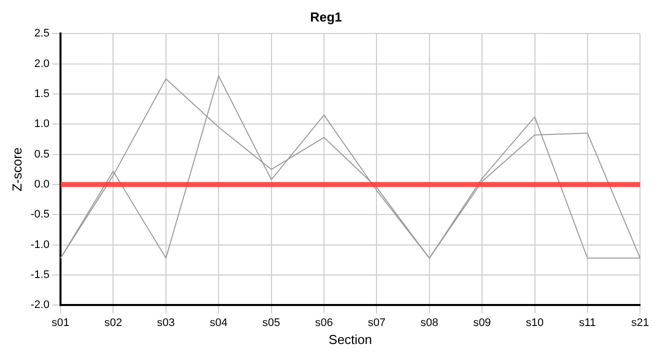  I want to click on chart-title: Reg1, so click(326, 16).